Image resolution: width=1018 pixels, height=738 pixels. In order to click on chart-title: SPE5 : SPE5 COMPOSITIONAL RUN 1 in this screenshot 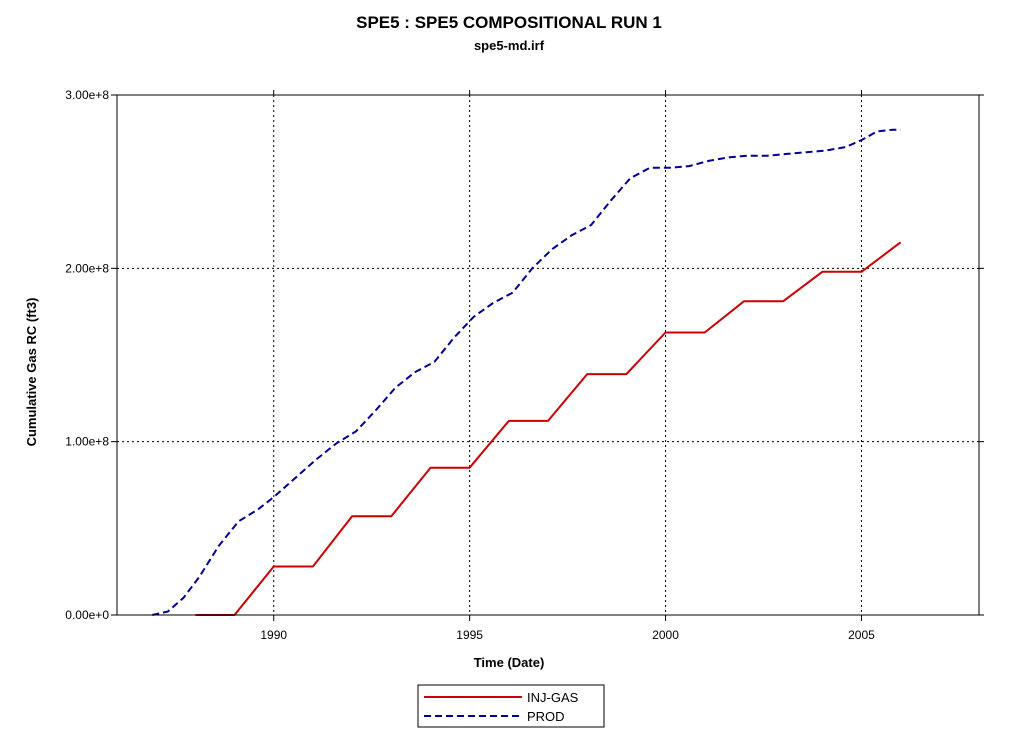, I will do `click(509, 22)`.